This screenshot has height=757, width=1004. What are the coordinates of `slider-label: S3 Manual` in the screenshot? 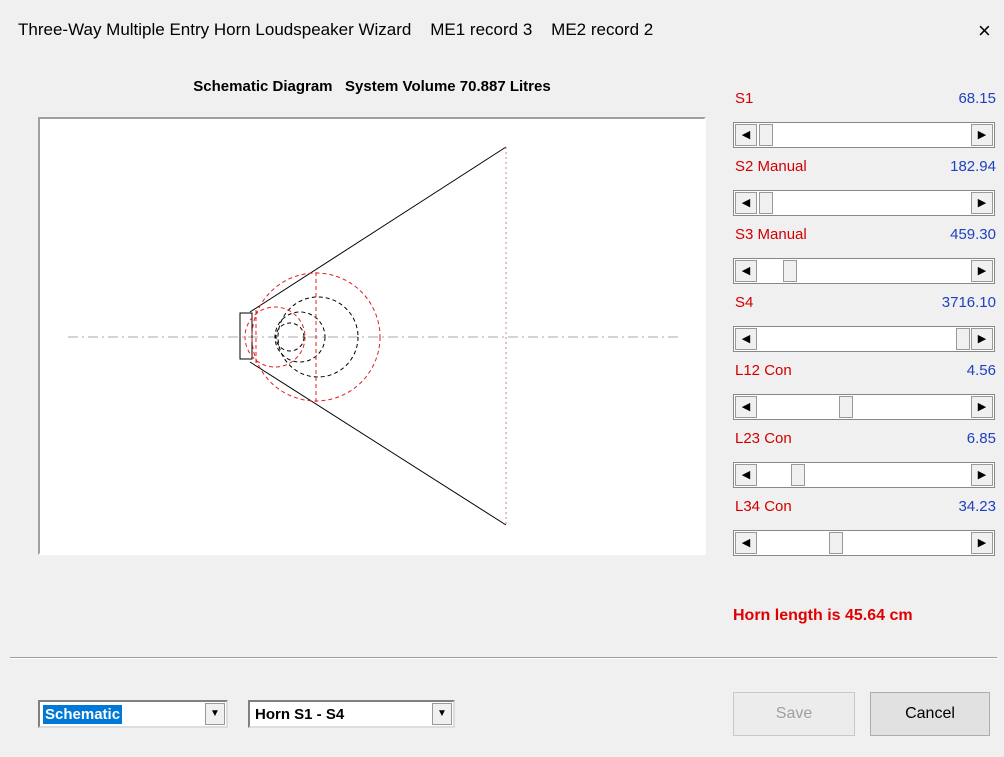 It's located at (771, 234).